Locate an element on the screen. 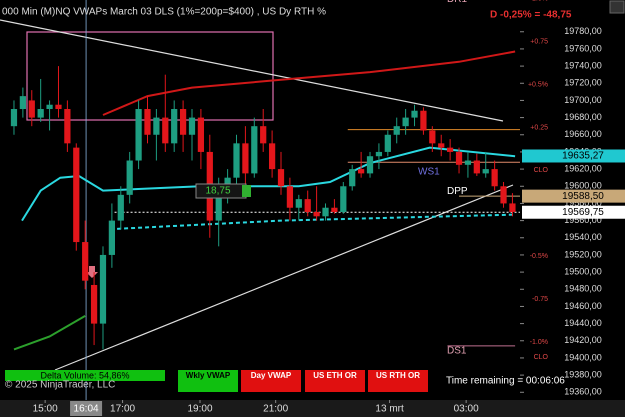 Image resolution: width=625 pixels, height=417 pixels. x-axis-bar is located at coordinates (312, 408).